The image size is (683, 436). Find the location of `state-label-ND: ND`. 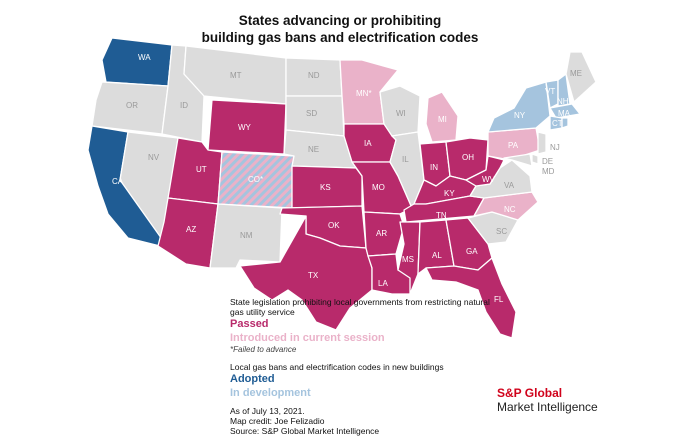

state-label-ND: ND is located at coordinates (314, 75).